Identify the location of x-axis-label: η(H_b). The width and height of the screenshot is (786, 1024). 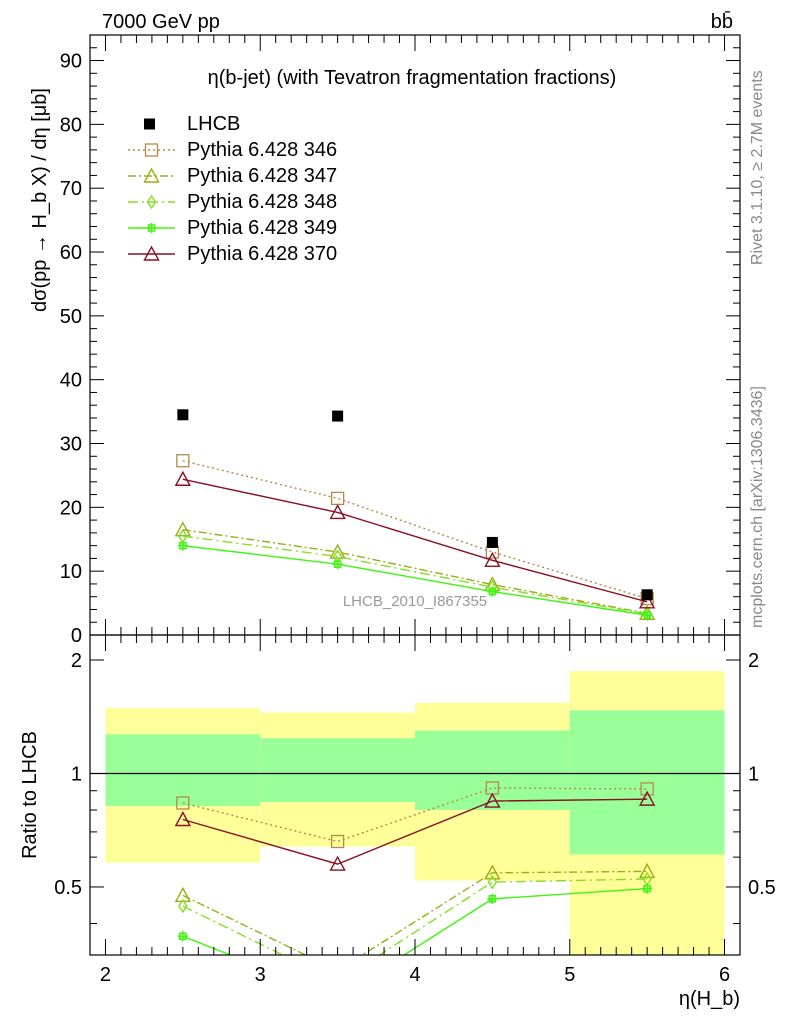
(709, 999).